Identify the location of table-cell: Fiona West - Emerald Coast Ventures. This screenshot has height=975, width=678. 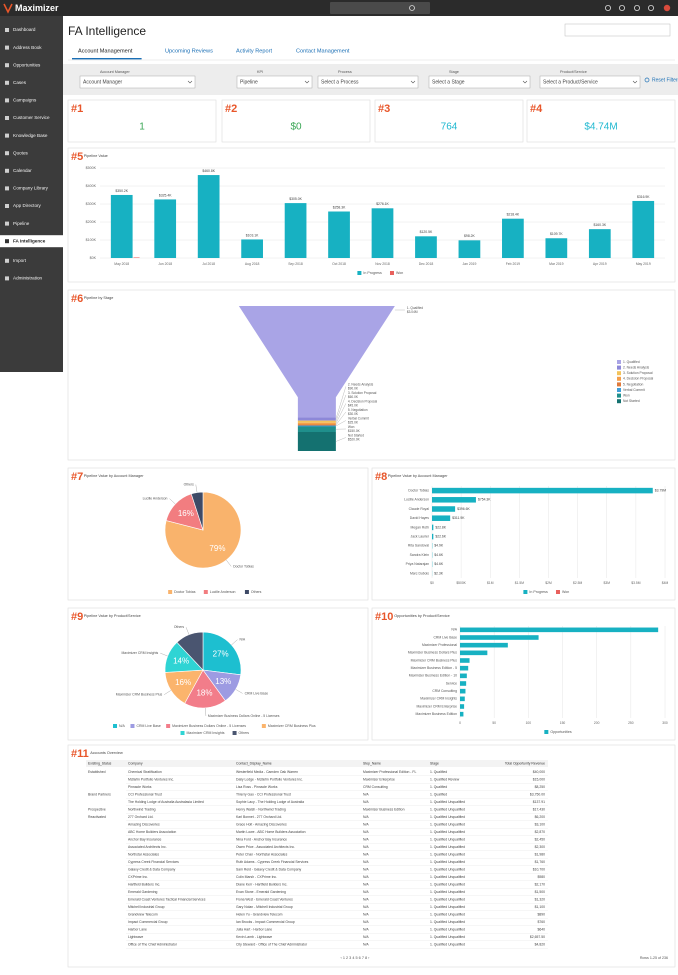
(264, 899).